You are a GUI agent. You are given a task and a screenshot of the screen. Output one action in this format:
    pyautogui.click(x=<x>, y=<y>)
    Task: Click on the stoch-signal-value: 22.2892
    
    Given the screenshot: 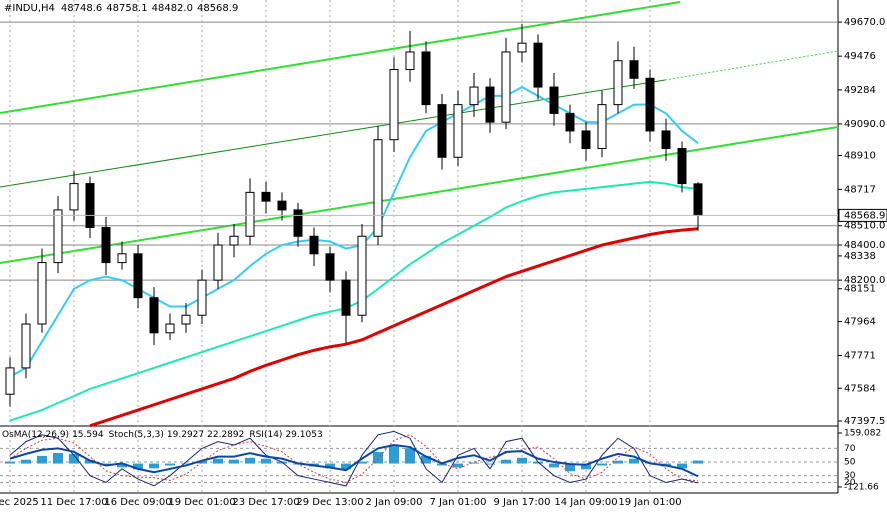 What is the action you would take?
    pyautogui.click(x=225, y=435)
    